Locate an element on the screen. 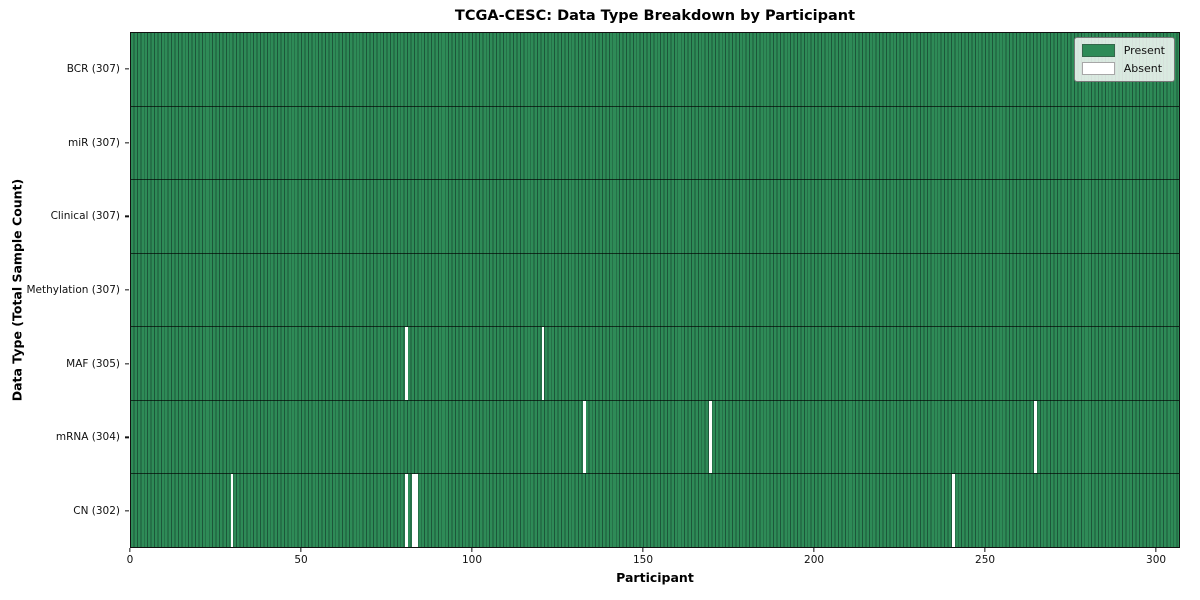  x-tick-label-200: 200 is located at coordinates (814, 560).